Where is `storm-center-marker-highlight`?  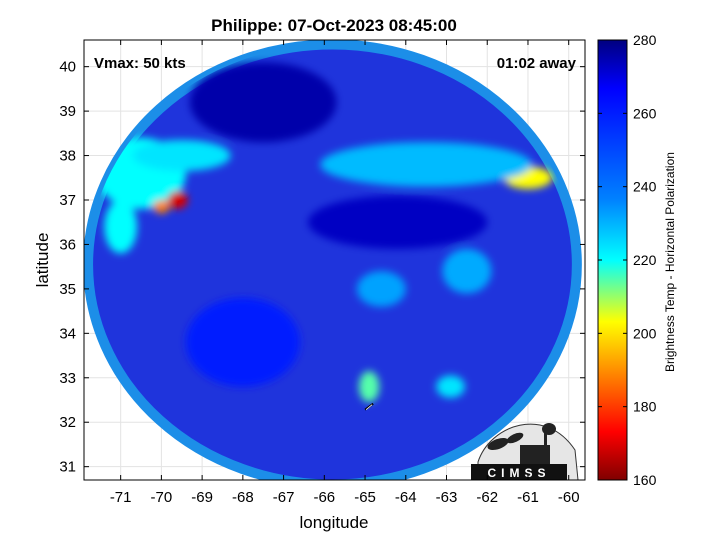
storm-center-marker-highlight is located at coordinates (369, 407).